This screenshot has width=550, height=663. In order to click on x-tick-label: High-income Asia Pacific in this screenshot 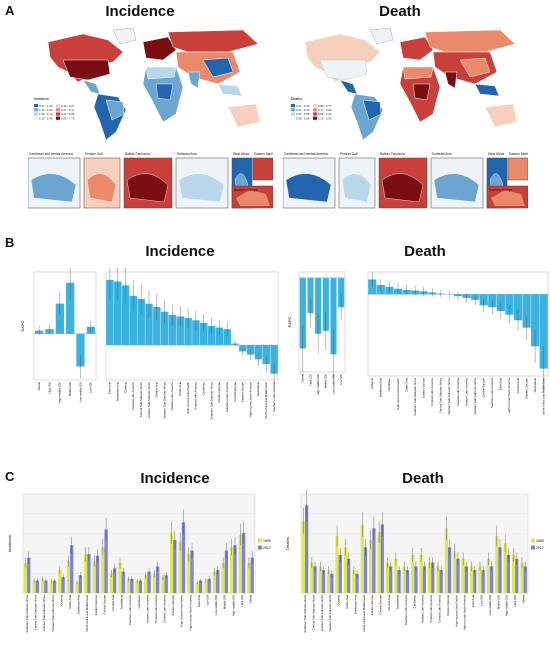, I will do `click(456, 610)`.